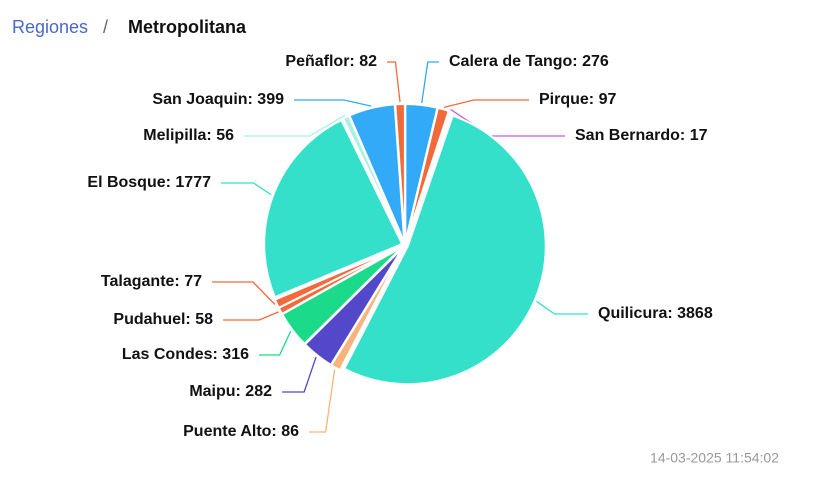  What do you see at coordinates (188, 135) in the screenshot?
I see `data-label: Melipilla: 56` at bounding box center [188, 135].